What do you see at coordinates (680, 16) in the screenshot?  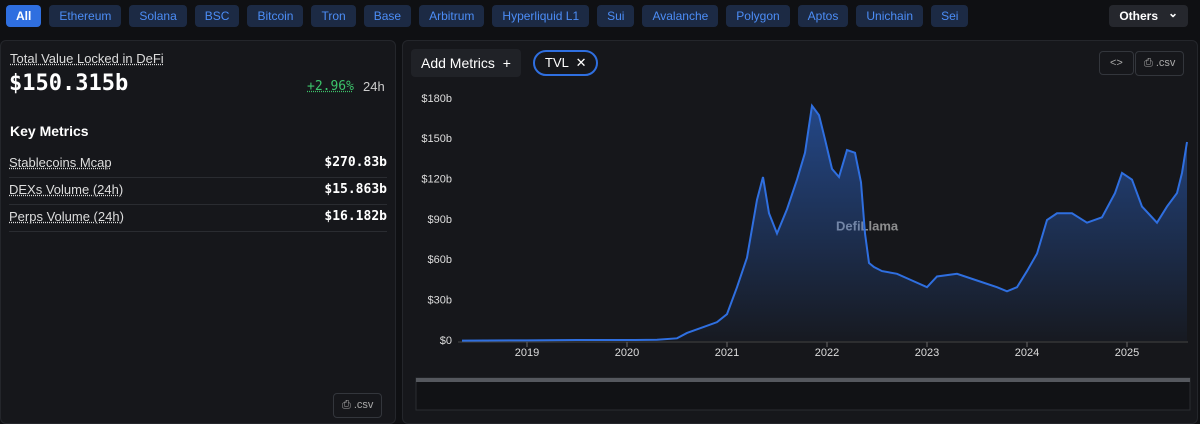 I see `chain-tab: Avalanche` at bounding box center [680, 16].